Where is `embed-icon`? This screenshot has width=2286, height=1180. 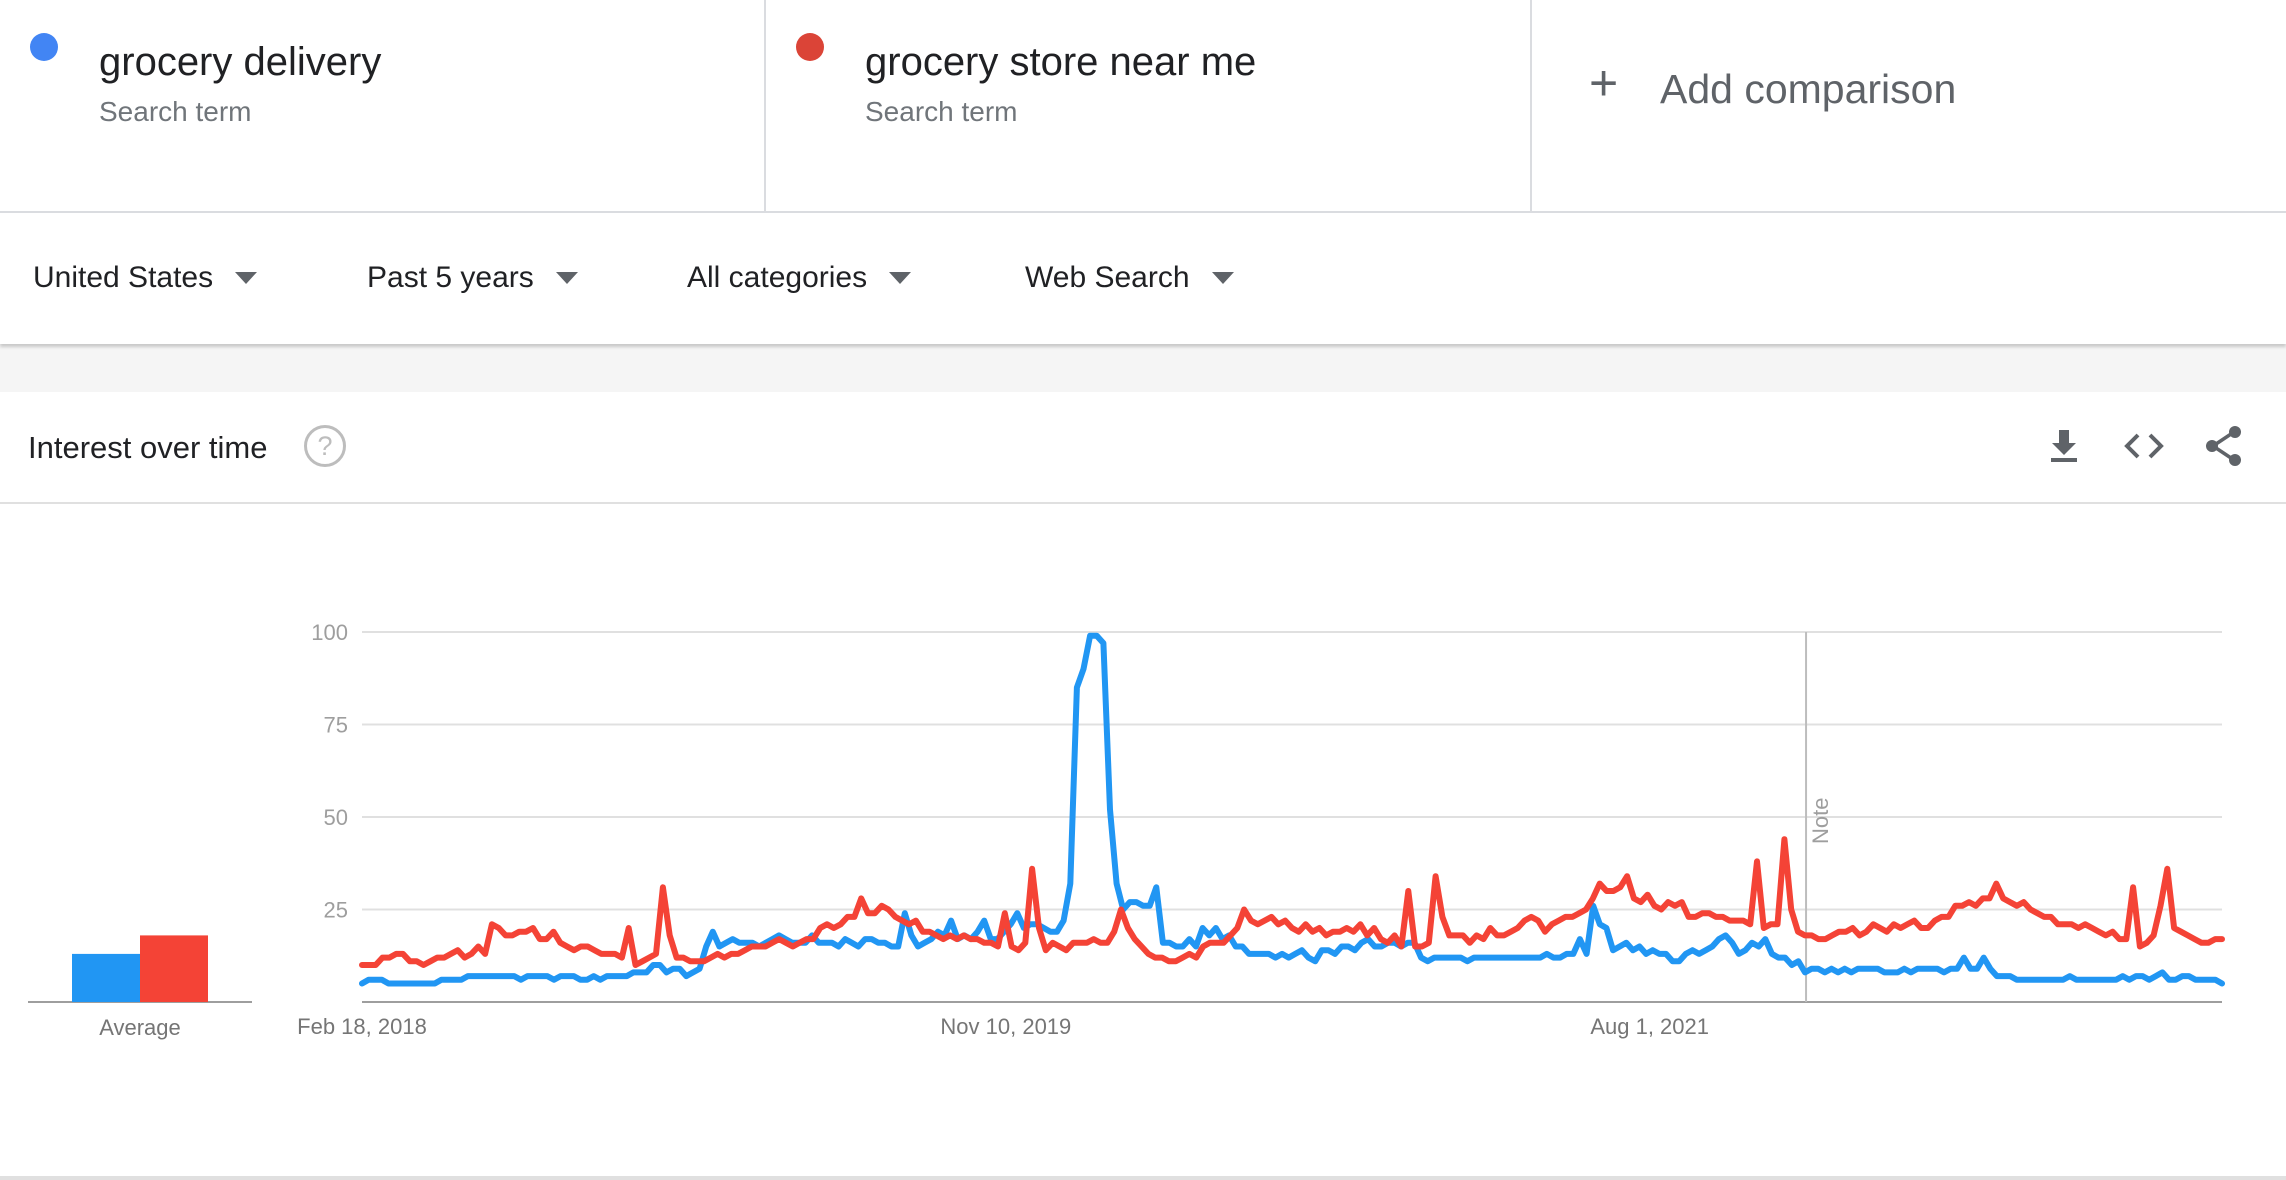 embed-icon is located at coordinates (2144, 446).